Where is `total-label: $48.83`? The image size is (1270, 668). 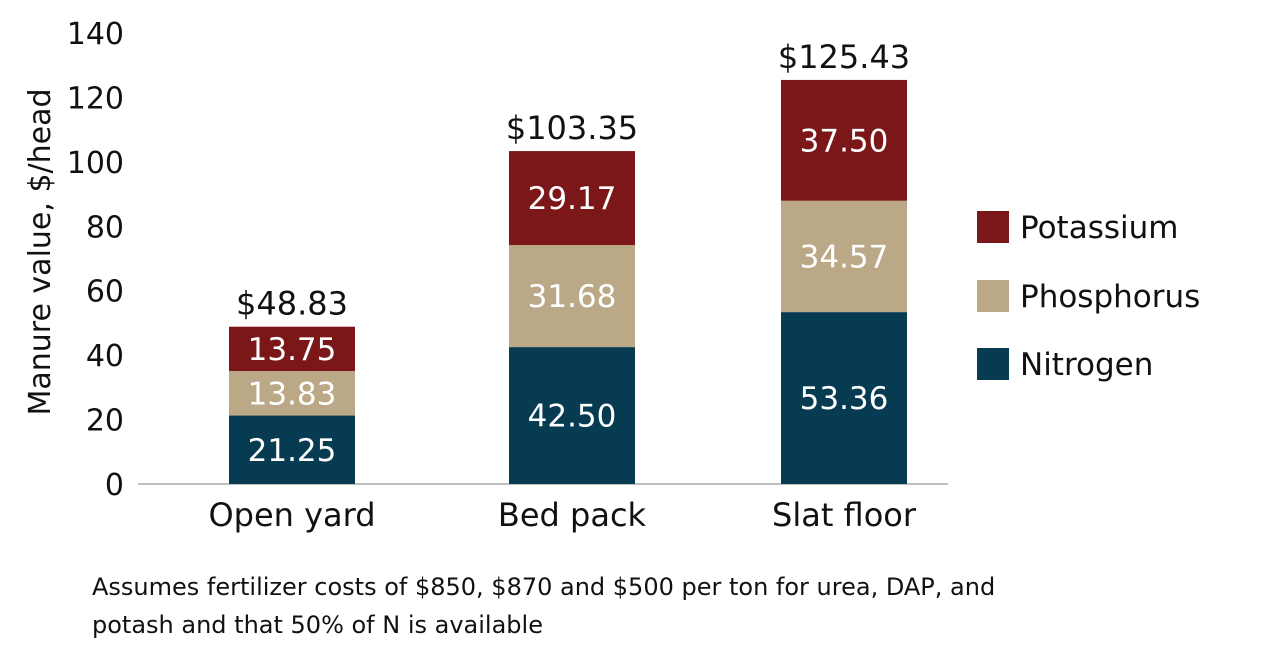
total-label: $48.83 is located at coordinates (292, 304).